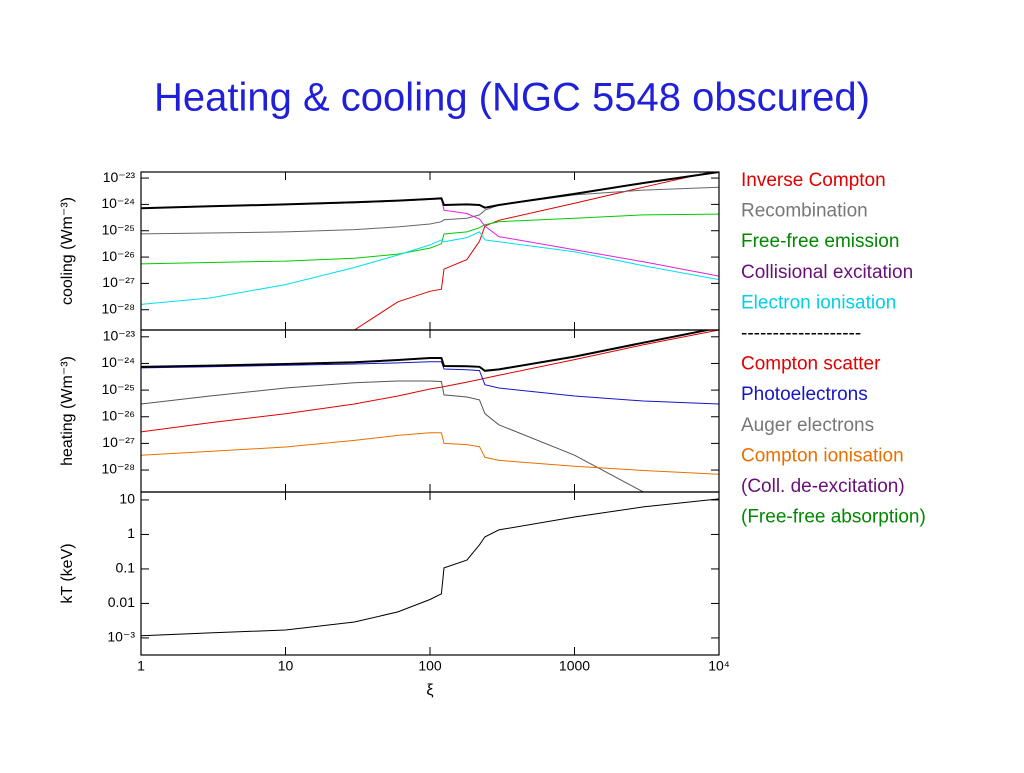 The image size is (1024, 773). Describe the element at coordinates (801, 333) in the screenshot. I see `legend-entry: -------------------` at that location.